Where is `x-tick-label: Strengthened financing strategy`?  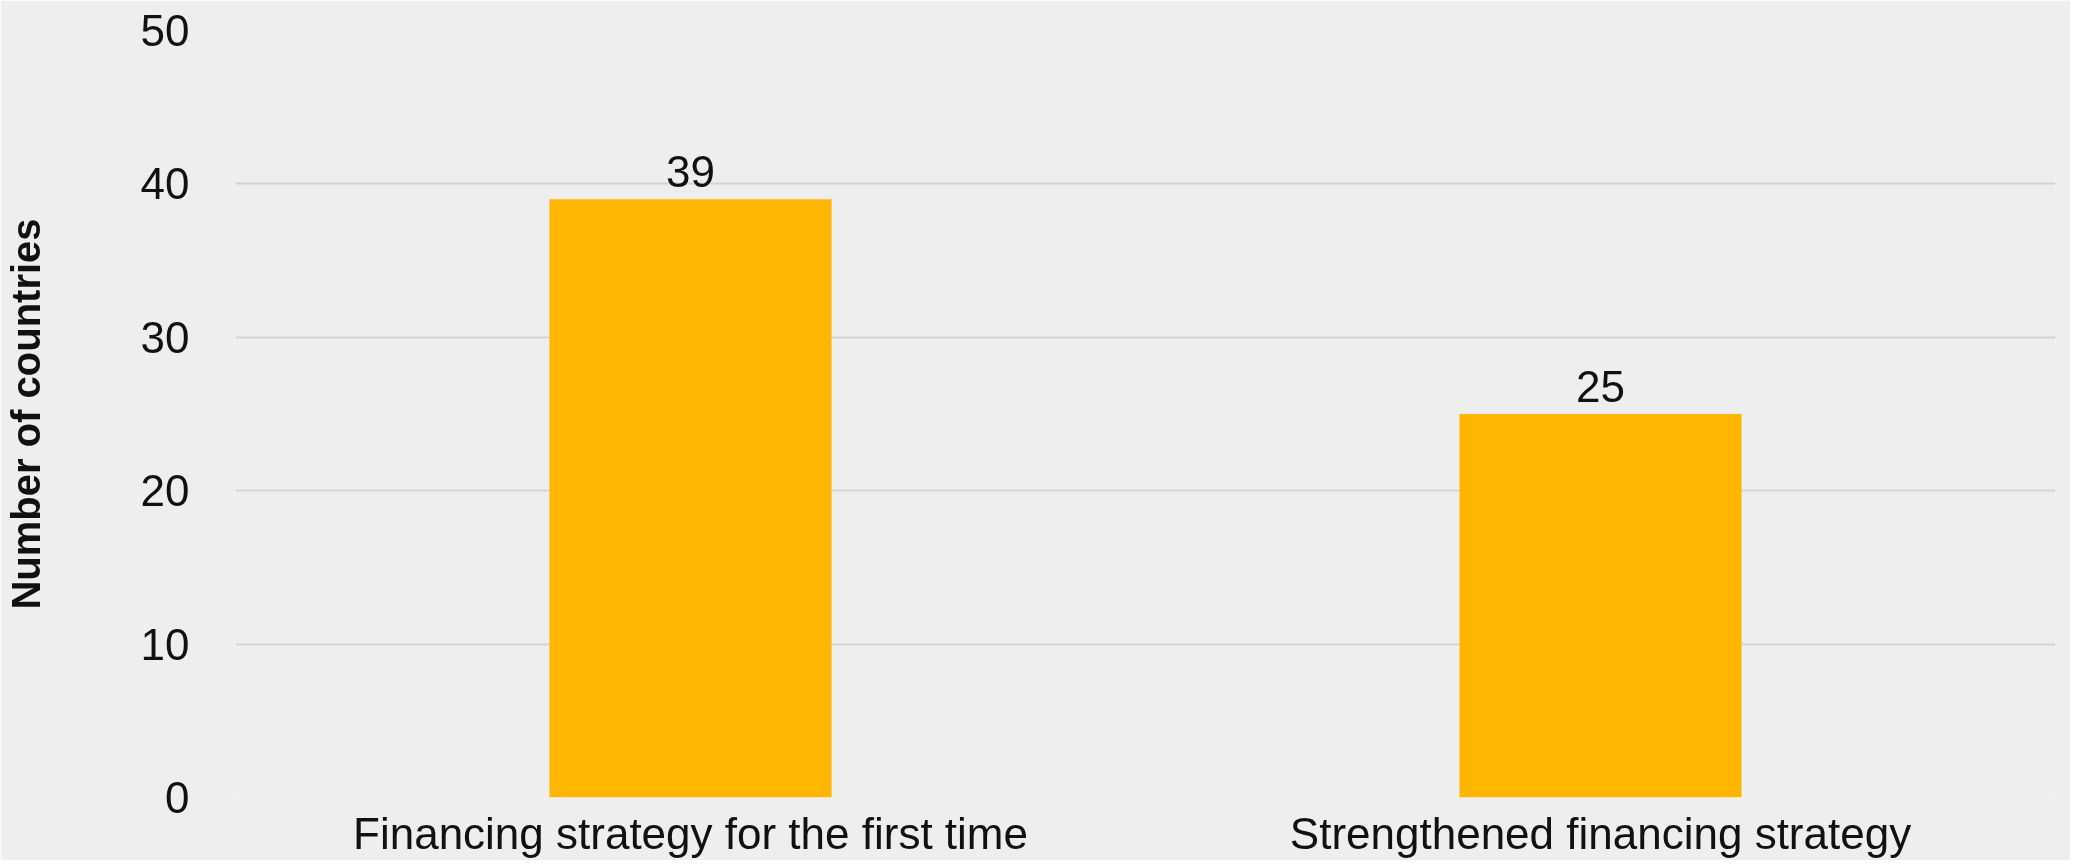 x-tick-label: Strengthened financing strategy is located at coordinates (1600, 833).